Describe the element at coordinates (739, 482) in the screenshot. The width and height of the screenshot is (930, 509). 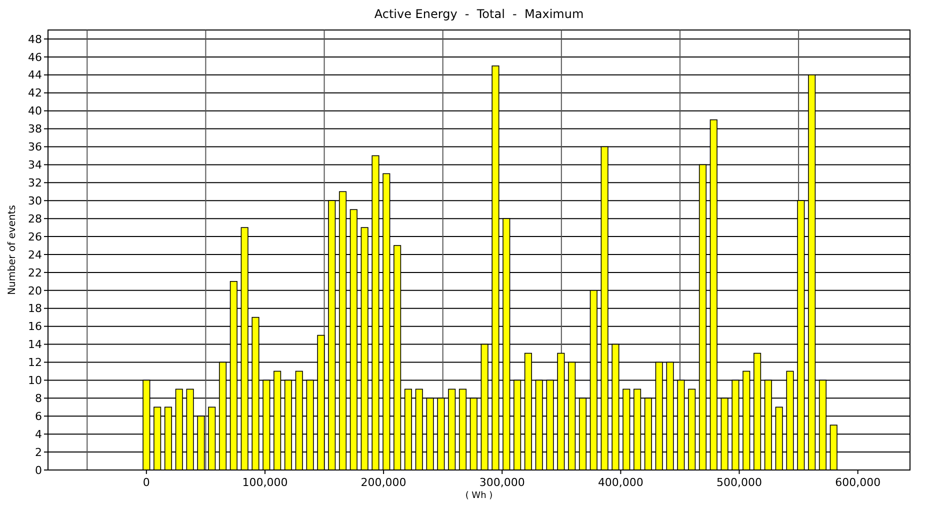
I see `x-tick-label: 500,000` at that location.